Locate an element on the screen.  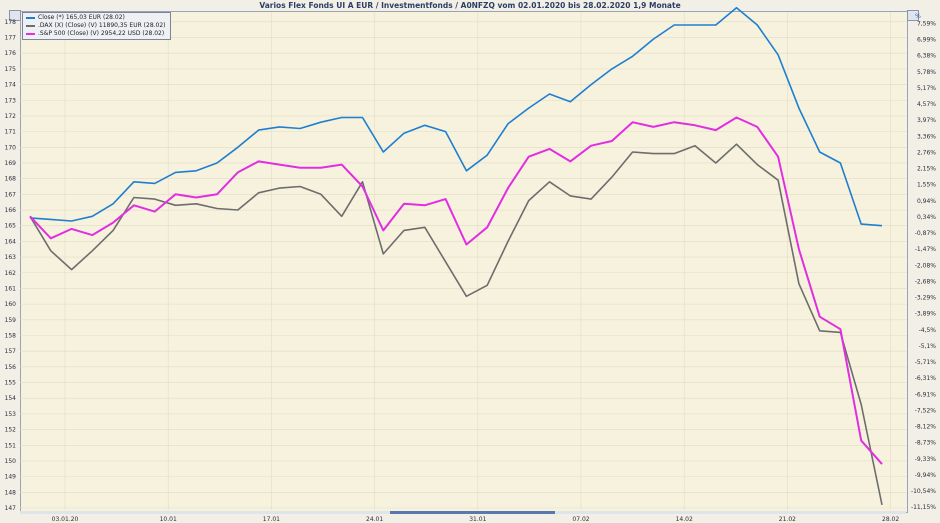
y-right-tick-label: -8,12% is located at coordinates (926, 427).